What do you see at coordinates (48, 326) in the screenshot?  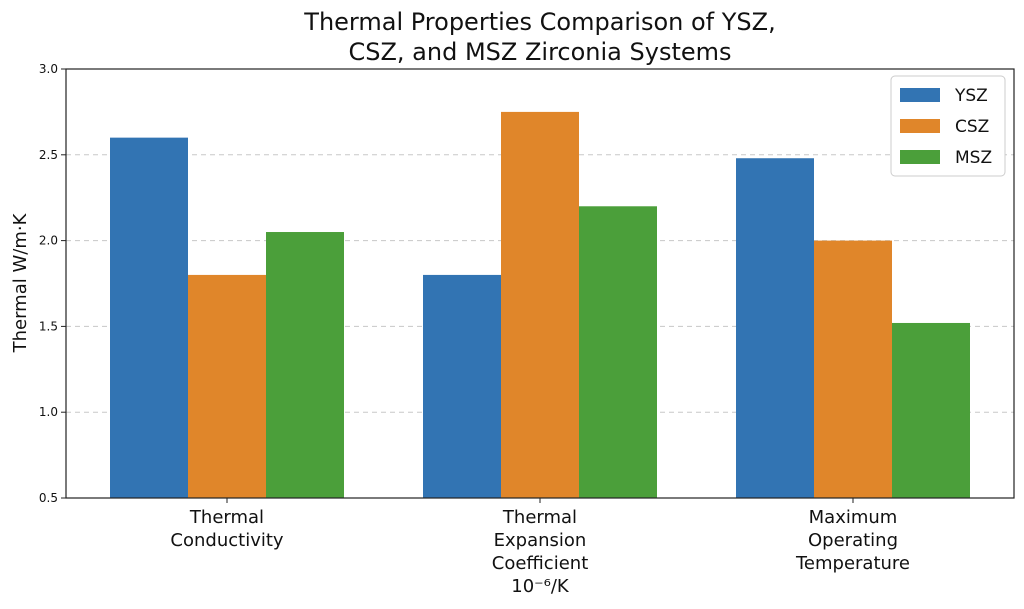 I see `y-tick-label: 1.5` at bounding box center [48, 326].